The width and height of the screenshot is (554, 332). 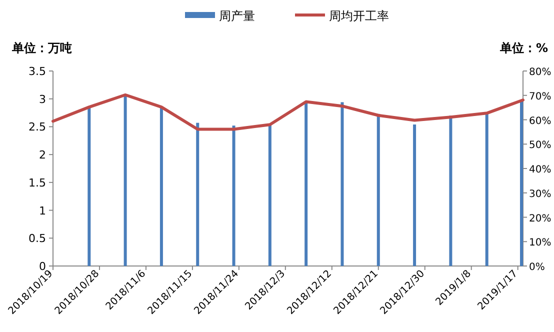 What do you see at coordinates (540, 96) in the screenshot?
I see `y2-tick-label: 70%` at bounding box center [540, 96].